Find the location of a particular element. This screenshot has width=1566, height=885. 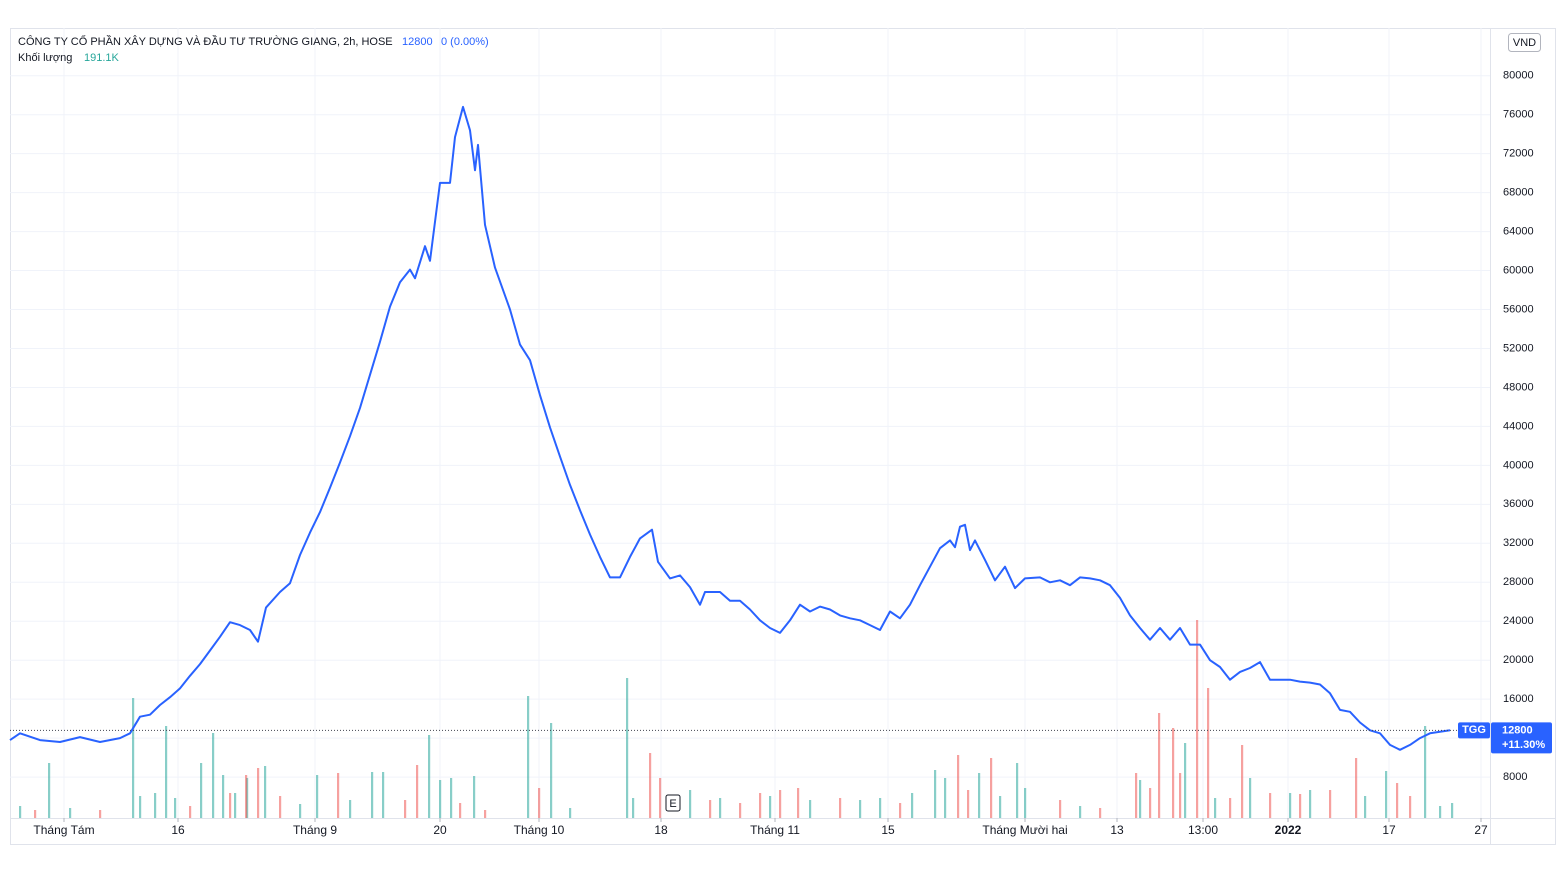

y-tick-label: 32000 is located at coordinates (1518, 543).